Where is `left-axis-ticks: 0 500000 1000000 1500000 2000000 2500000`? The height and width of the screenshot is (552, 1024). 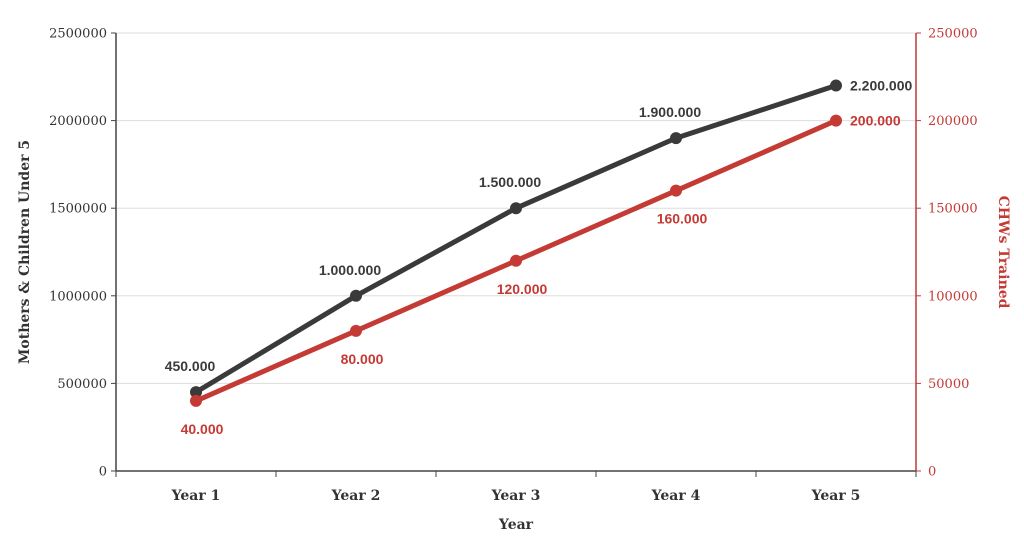
left-axis-ticks: 0 500000 1000000 1500000 2000000 2500000 is located at coordinates (82, 253).